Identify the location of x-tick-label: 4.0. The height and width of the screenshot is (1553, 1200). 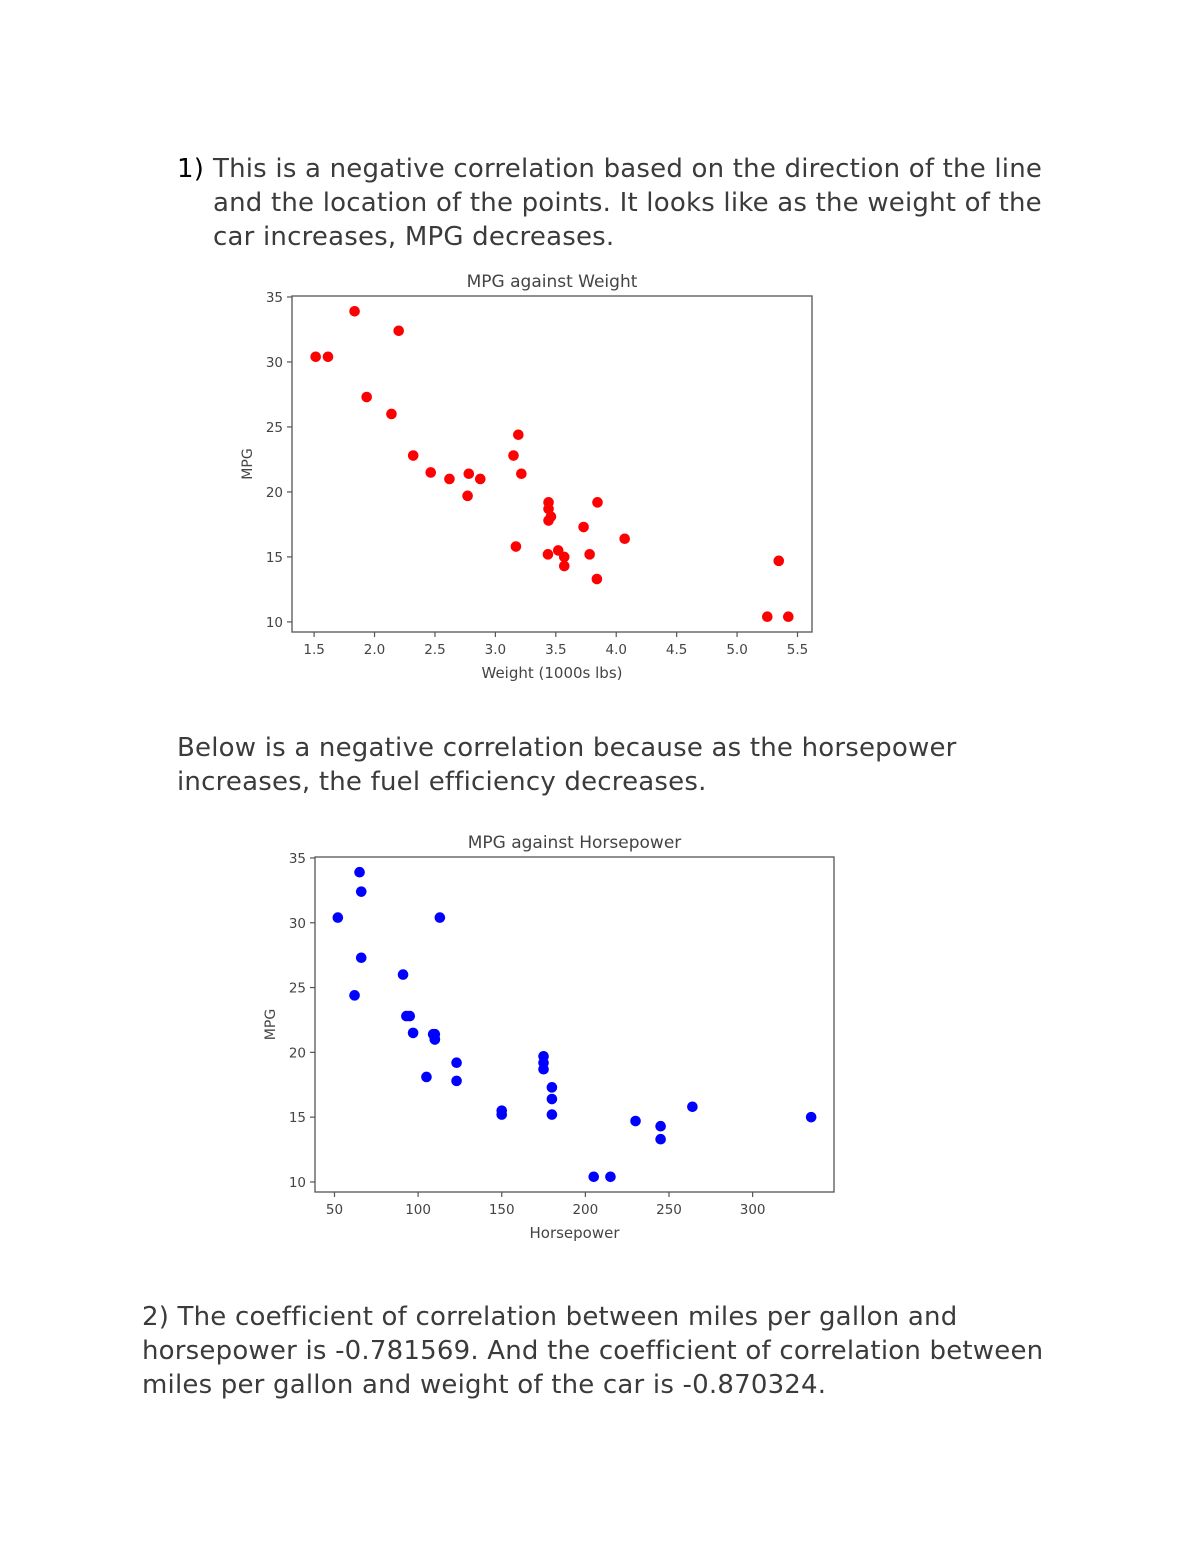
(615, 650).